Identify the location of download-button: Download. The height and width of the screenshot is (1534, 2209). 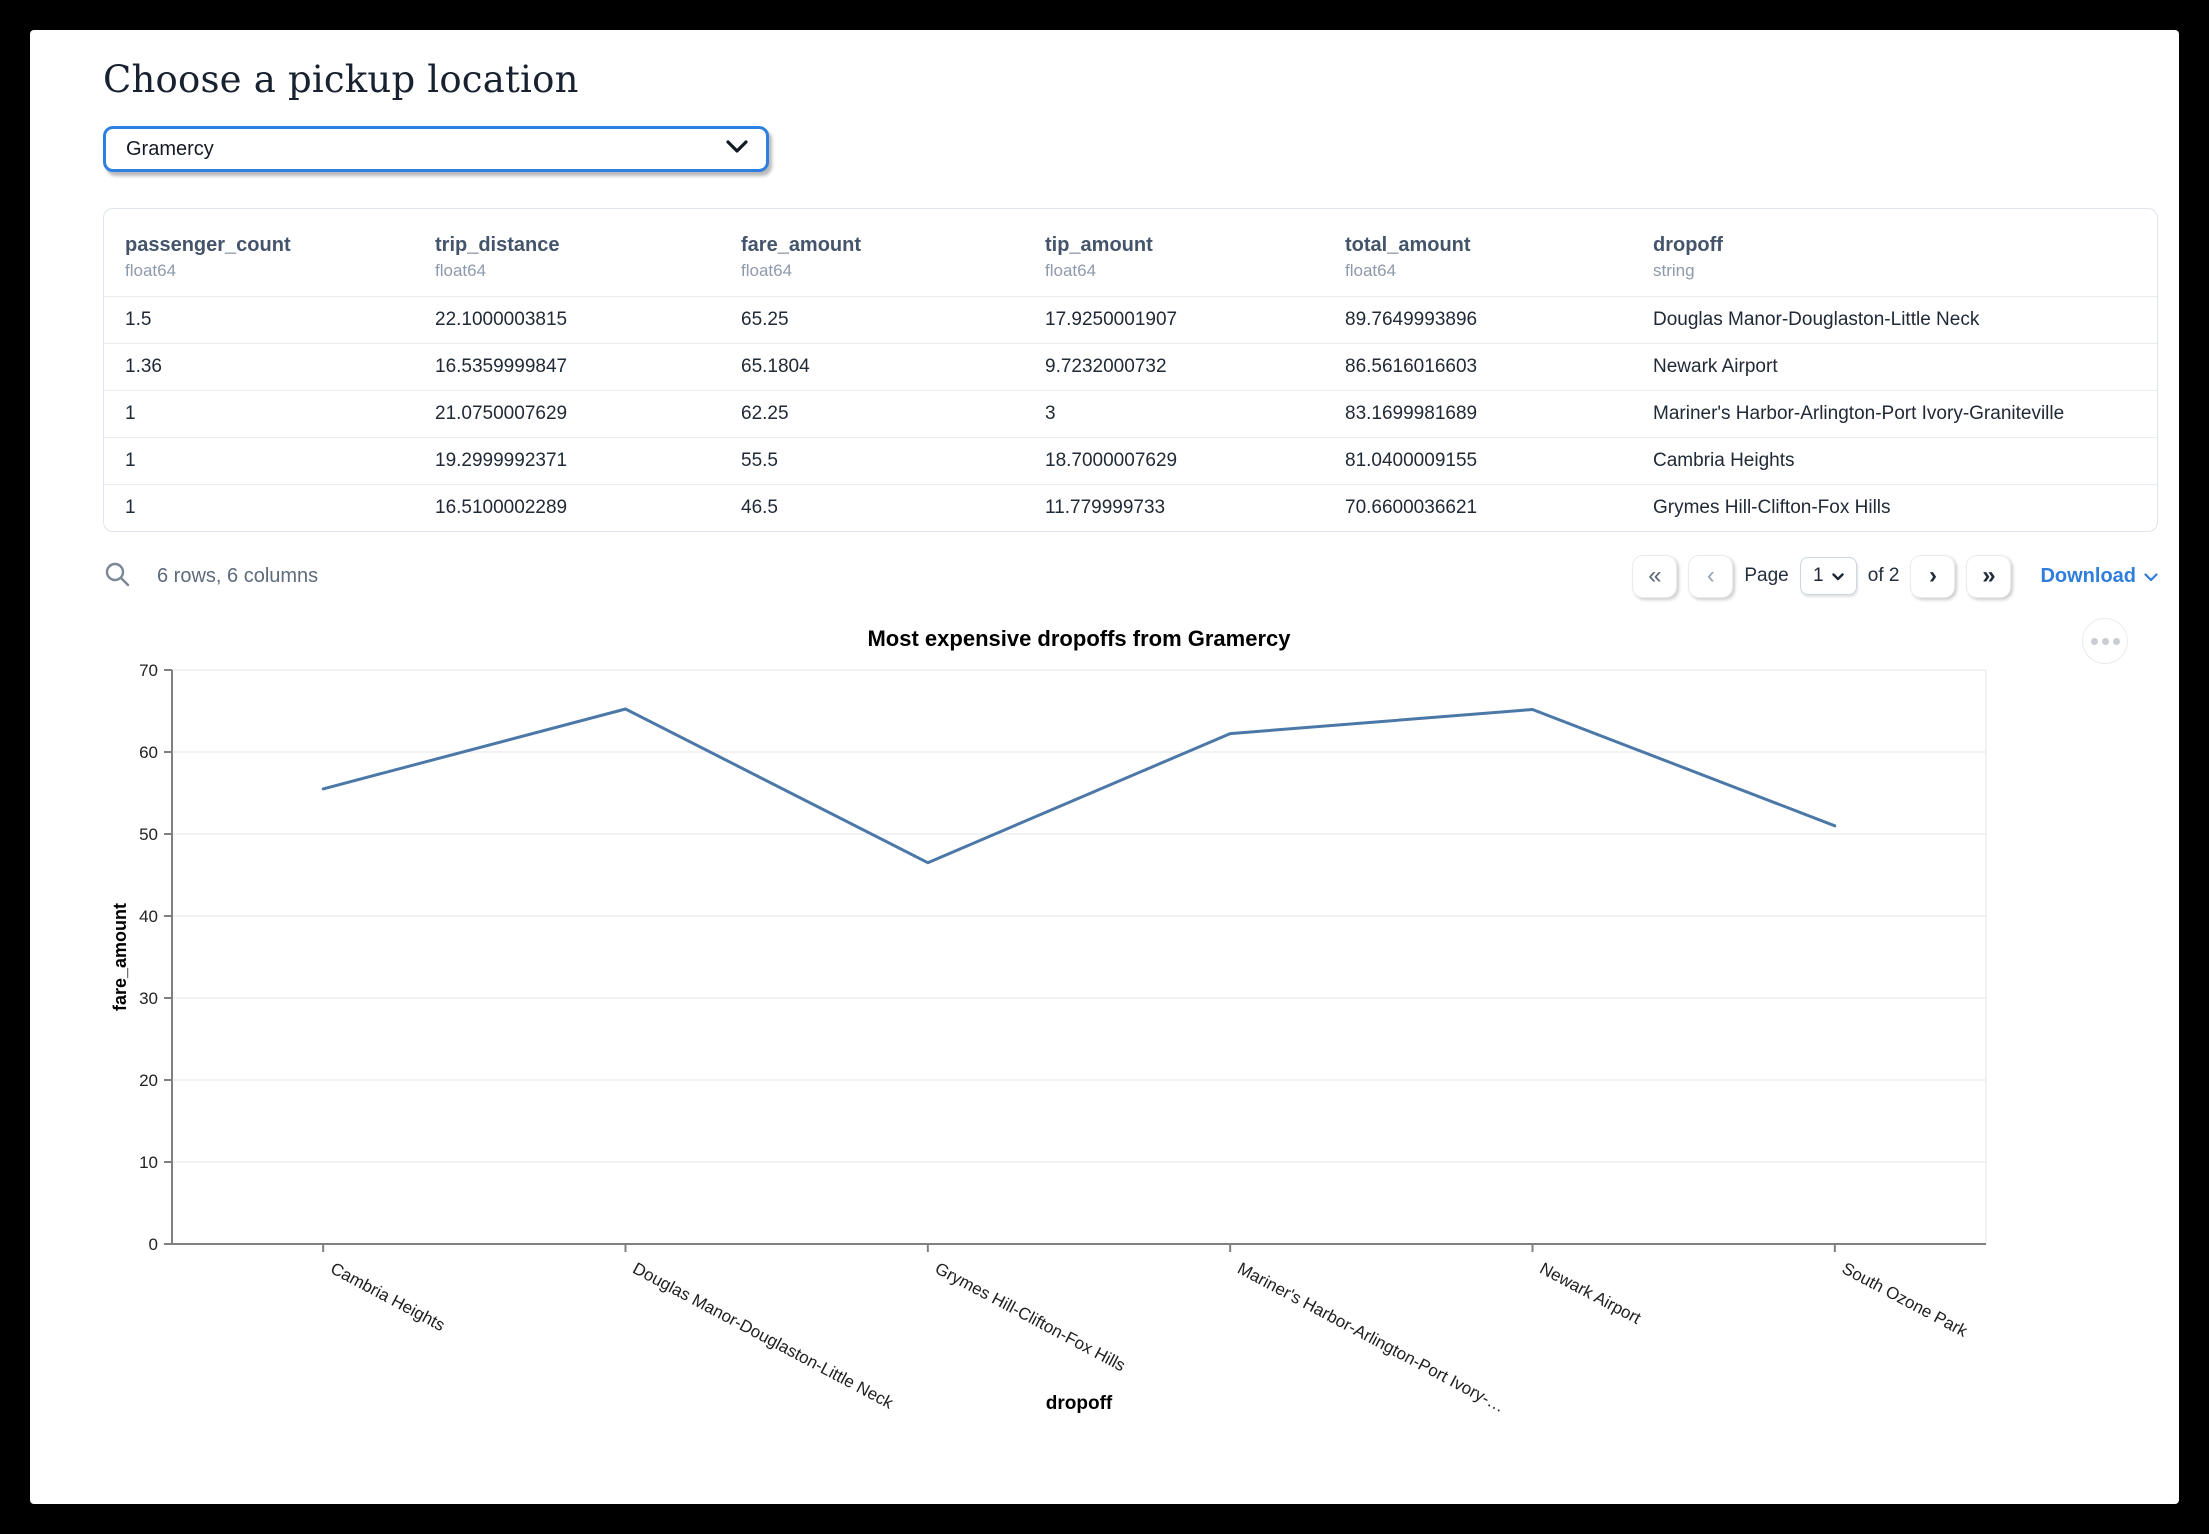
(2099, 576).